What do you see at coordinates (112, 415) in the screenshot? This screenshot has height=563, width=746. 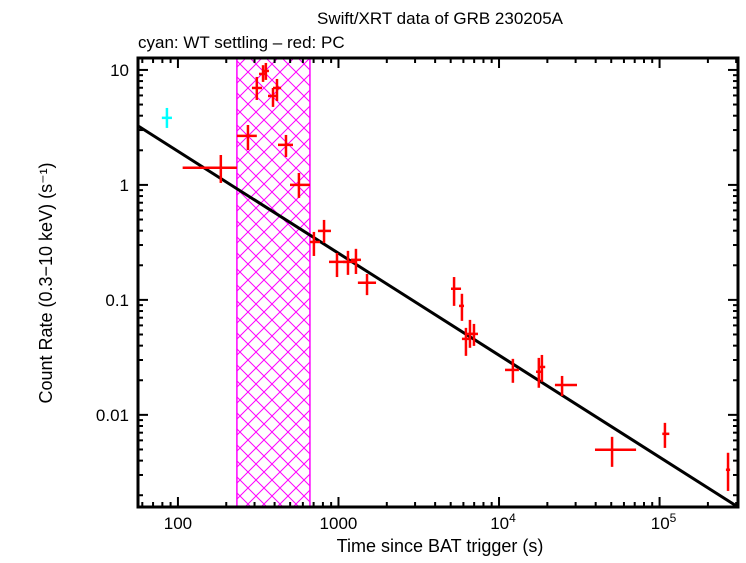 I see `y-tick-label: 0.01` at bounding box center [112, 415].